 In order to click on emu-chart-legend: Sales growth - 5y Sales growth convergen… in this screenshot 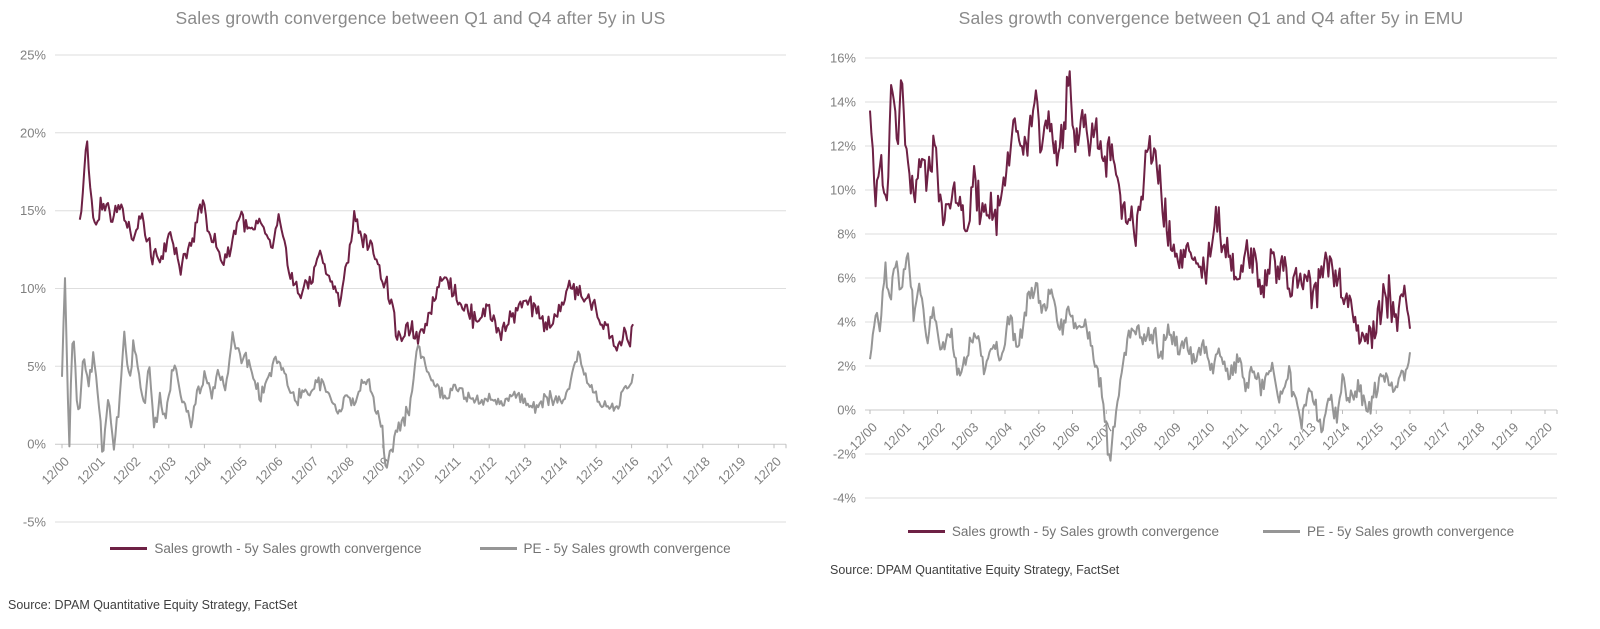, I will do `click(1211, 531)`.